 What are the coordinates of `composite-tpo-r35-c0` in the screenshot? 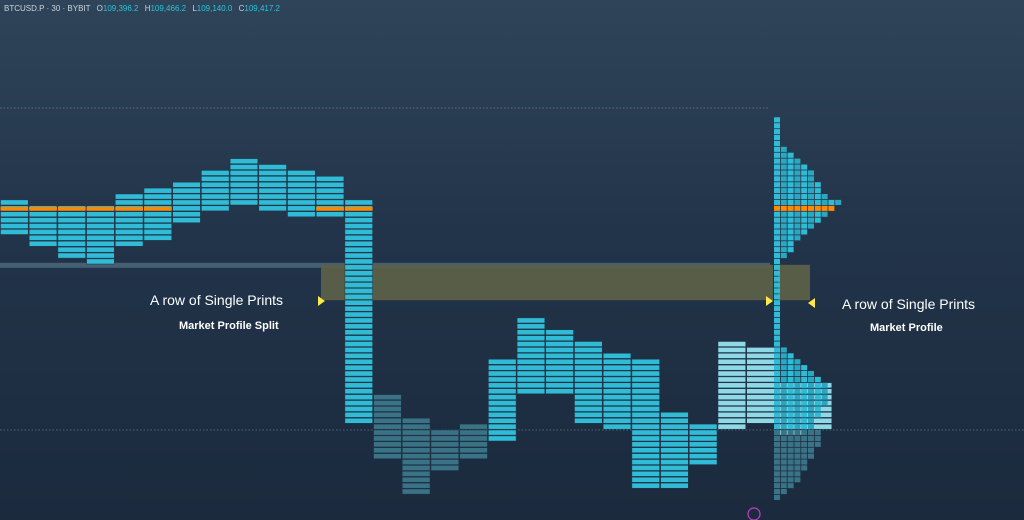 It's located at (777, 220).